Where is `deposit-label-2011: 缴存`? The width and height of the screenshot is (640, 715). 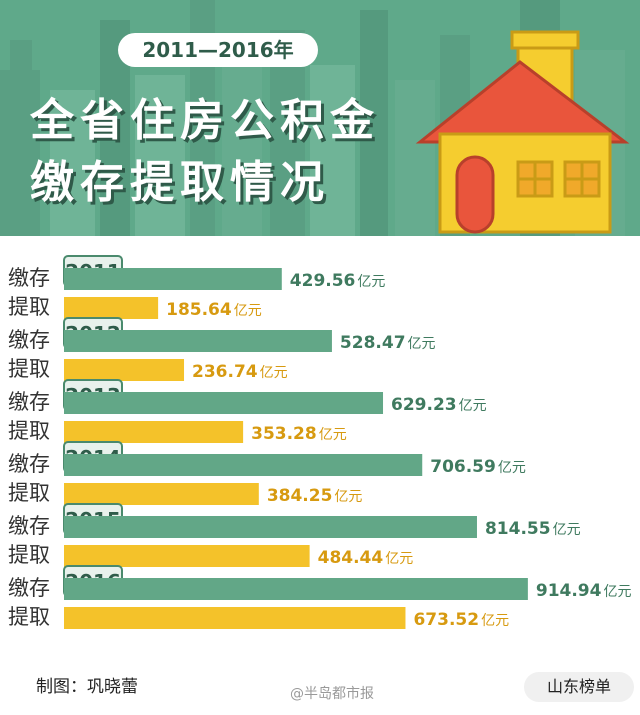
deposit-label-2011: 缴存 is located at coordinates (29, 278).